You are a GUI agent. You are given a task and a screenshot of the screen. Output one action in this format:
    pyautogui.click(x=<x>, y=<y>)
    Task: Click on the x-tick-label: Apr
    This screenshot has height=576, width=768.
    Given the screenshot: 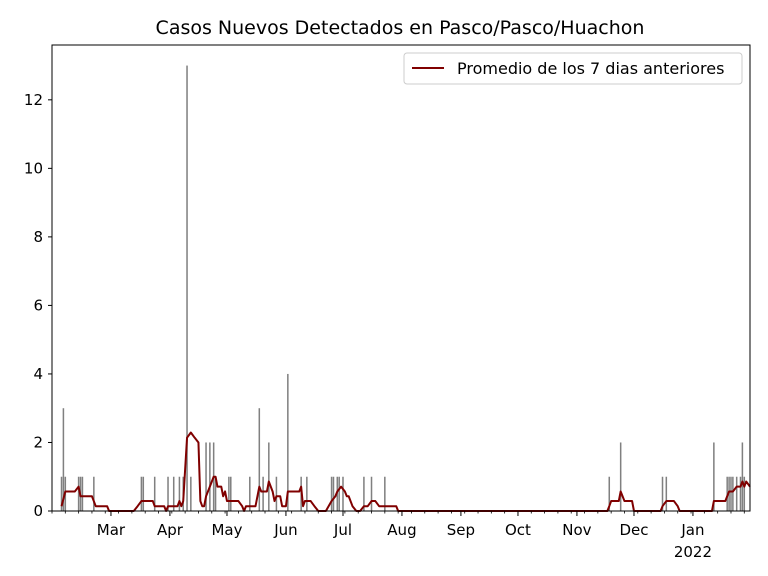 What is the action you would take?
    pyautogui.click(x=170, y=530)
    